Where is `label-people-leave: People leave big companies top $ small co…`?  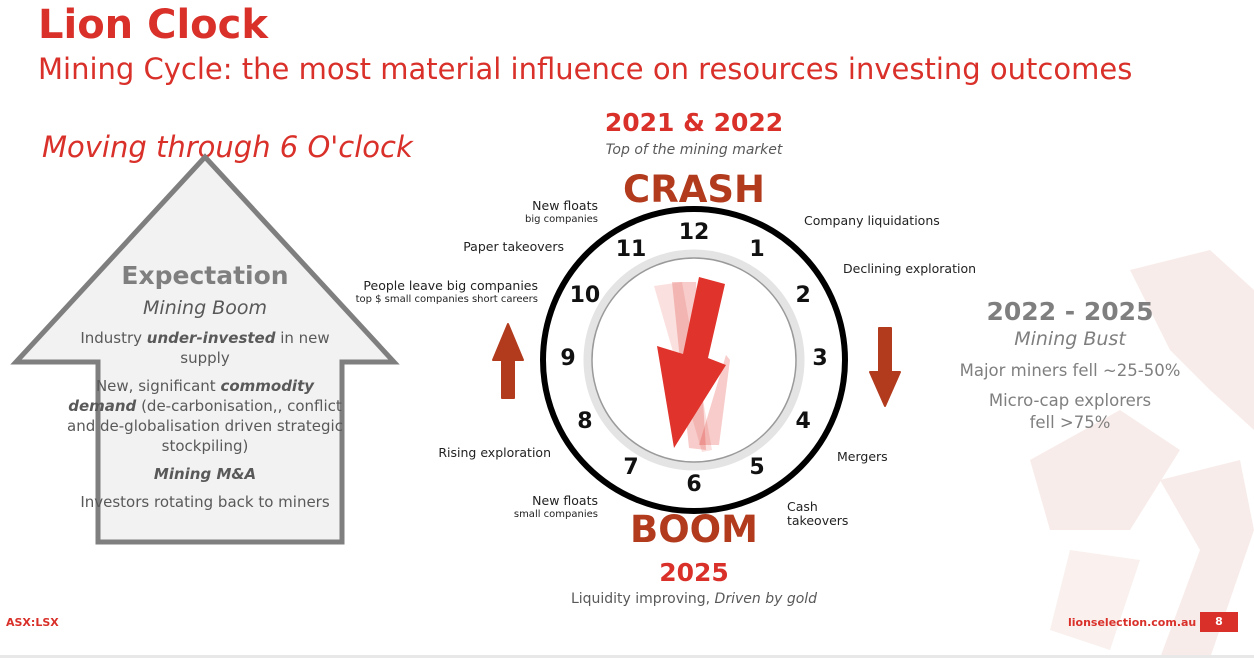 label-people-leave: People leave big companies top $ small co… is located at coordinates (446, 292).